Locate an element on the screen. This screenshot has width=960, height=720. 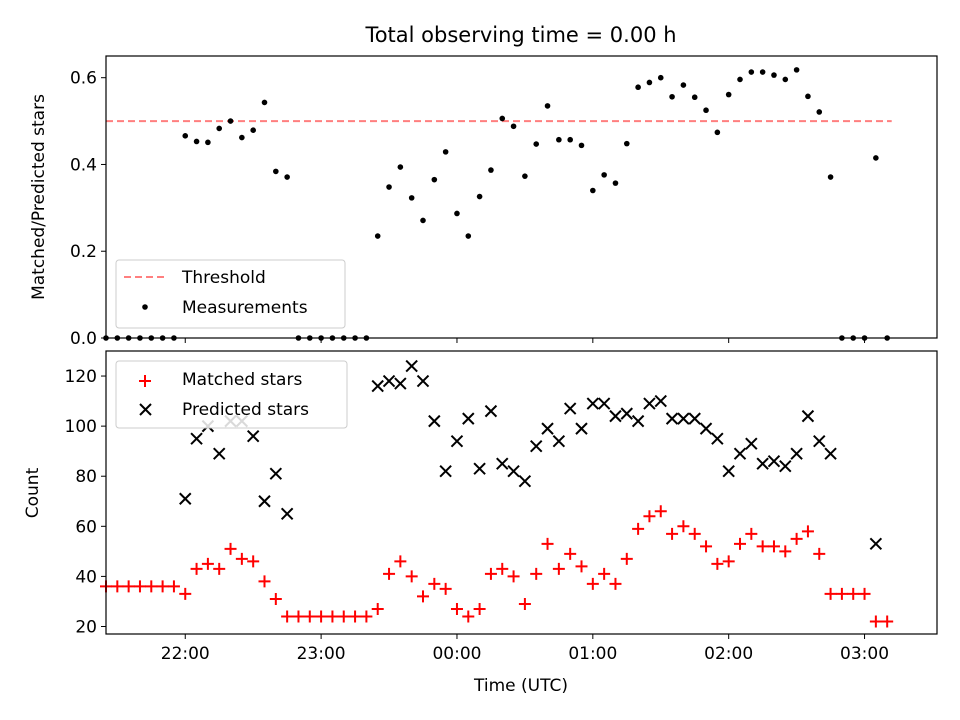
top-legend: Threshold Measurements is located at coordinates (230, 294).